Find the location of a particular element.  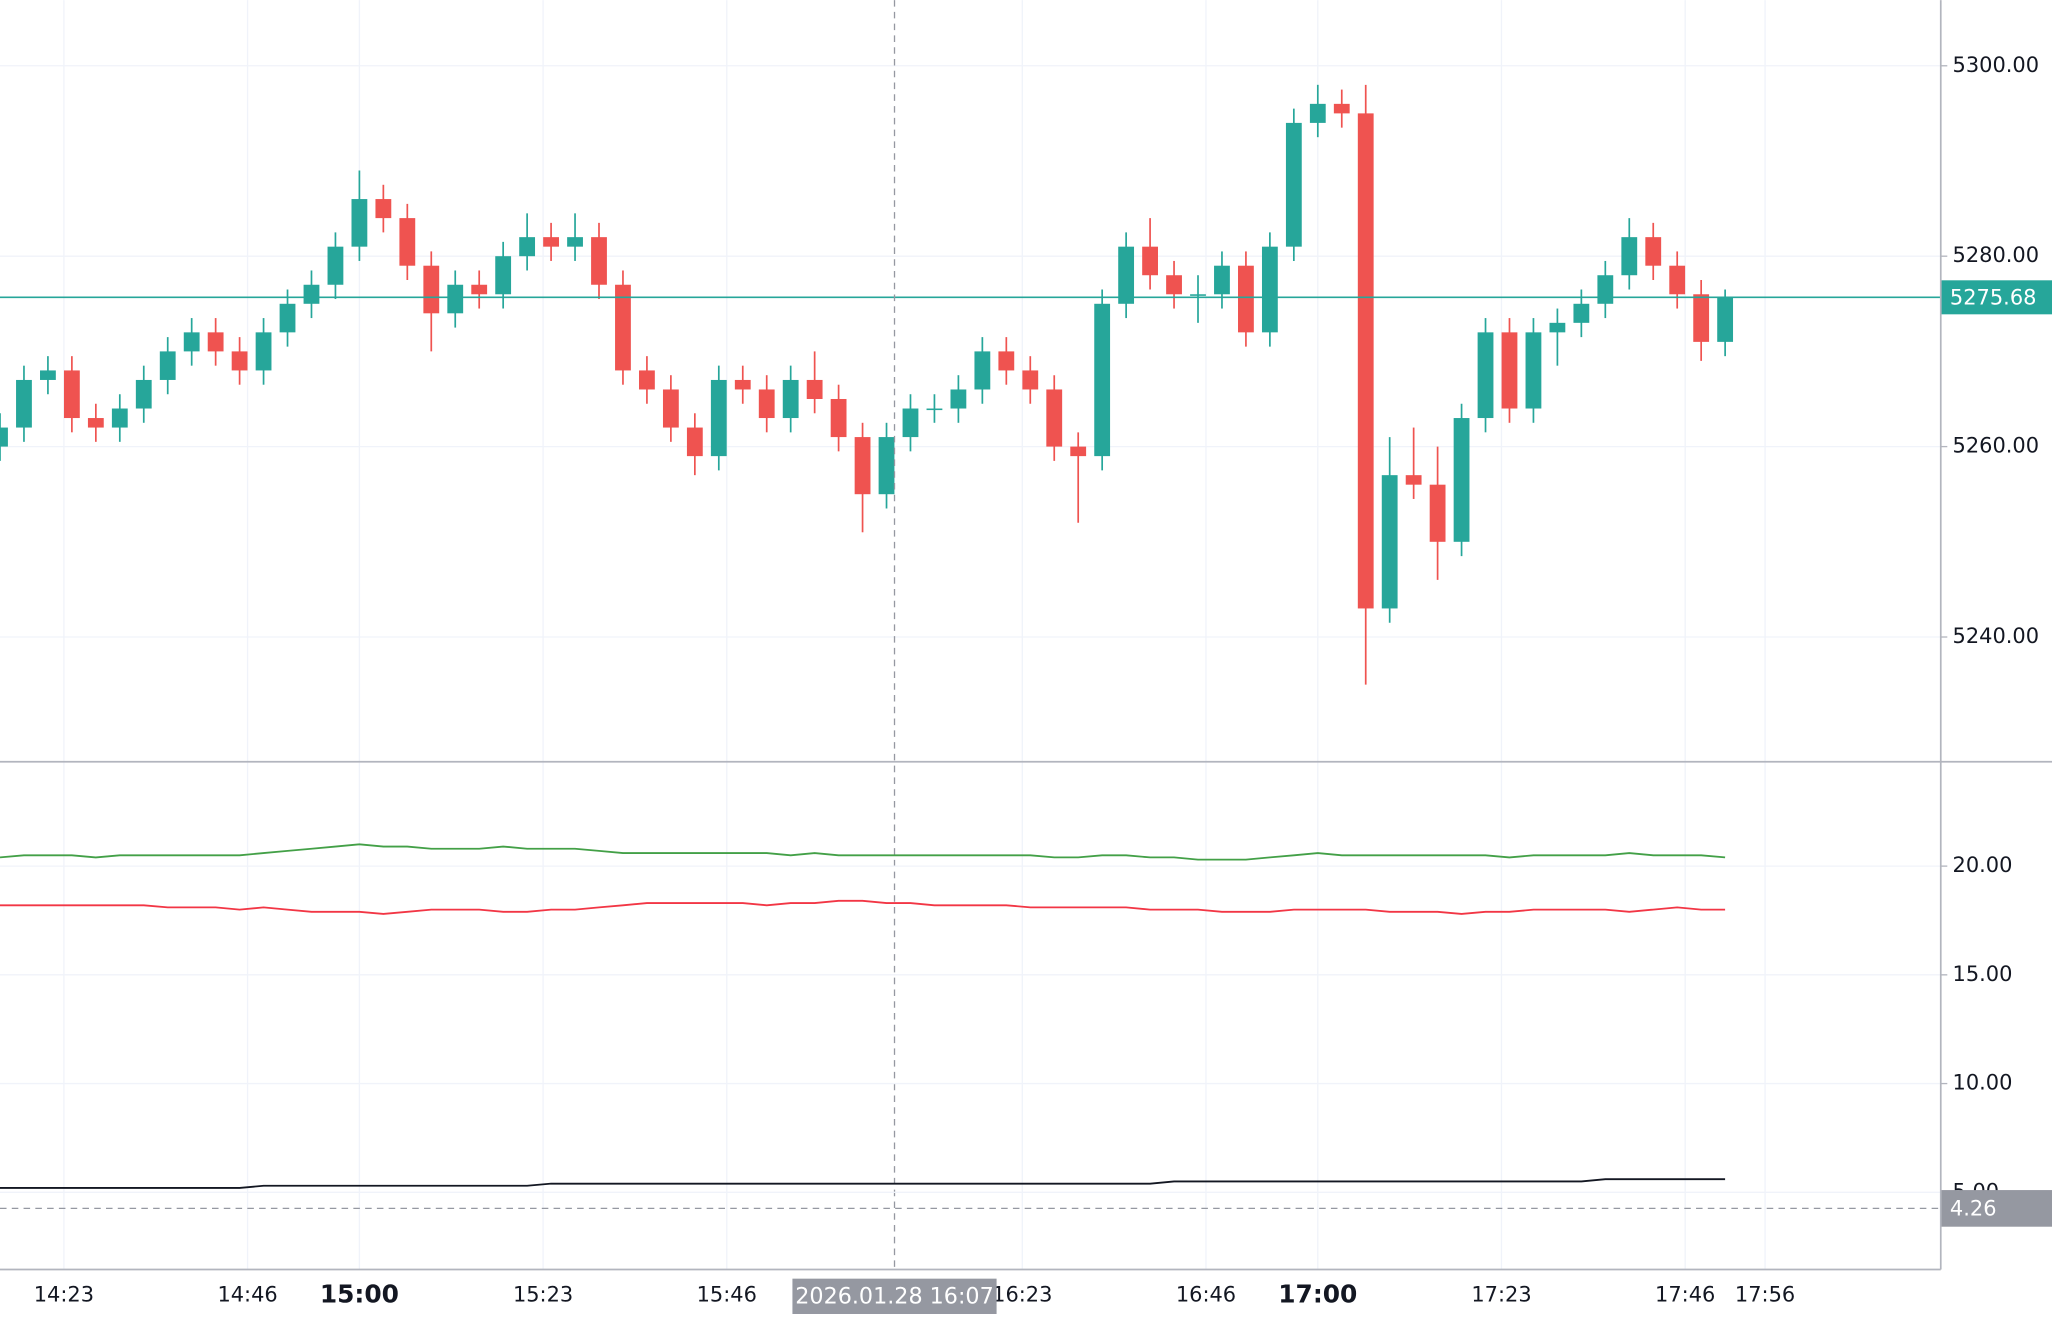

crosshair-value-label: 4.26 is located at coordinates (1973, 1209).